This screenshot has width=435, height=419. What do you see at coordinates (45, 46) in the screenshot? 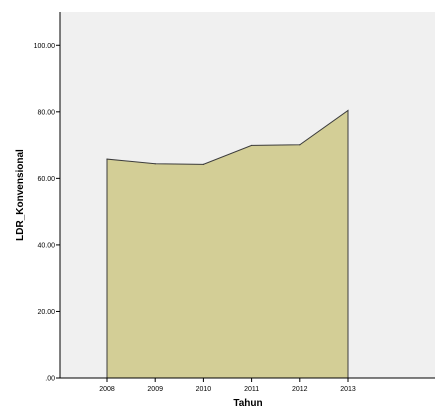
I see `y-tick-label: 100.00` at bounding box center [45, 46].